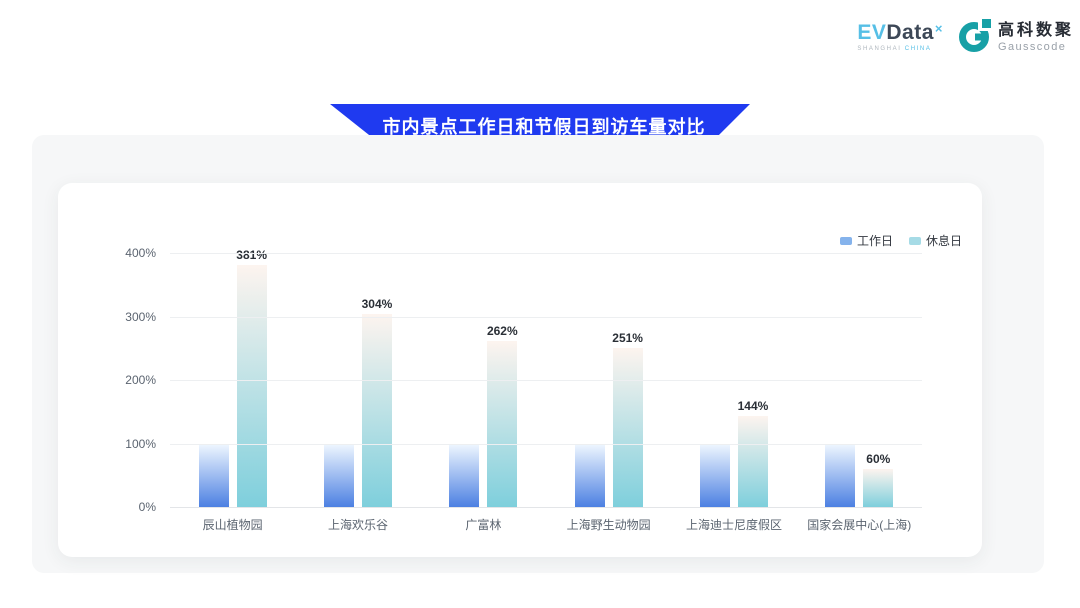 The height and width of the screenshot is (608, 1080). Describe the element at coordinates (546, 524) in the screenshot. I see `x-axis-labels: 辰山植物园 上海欢乐谷 广富林 上海野生动物园 上海迪士尼度假区 国家会展中心(上海)` at that location.